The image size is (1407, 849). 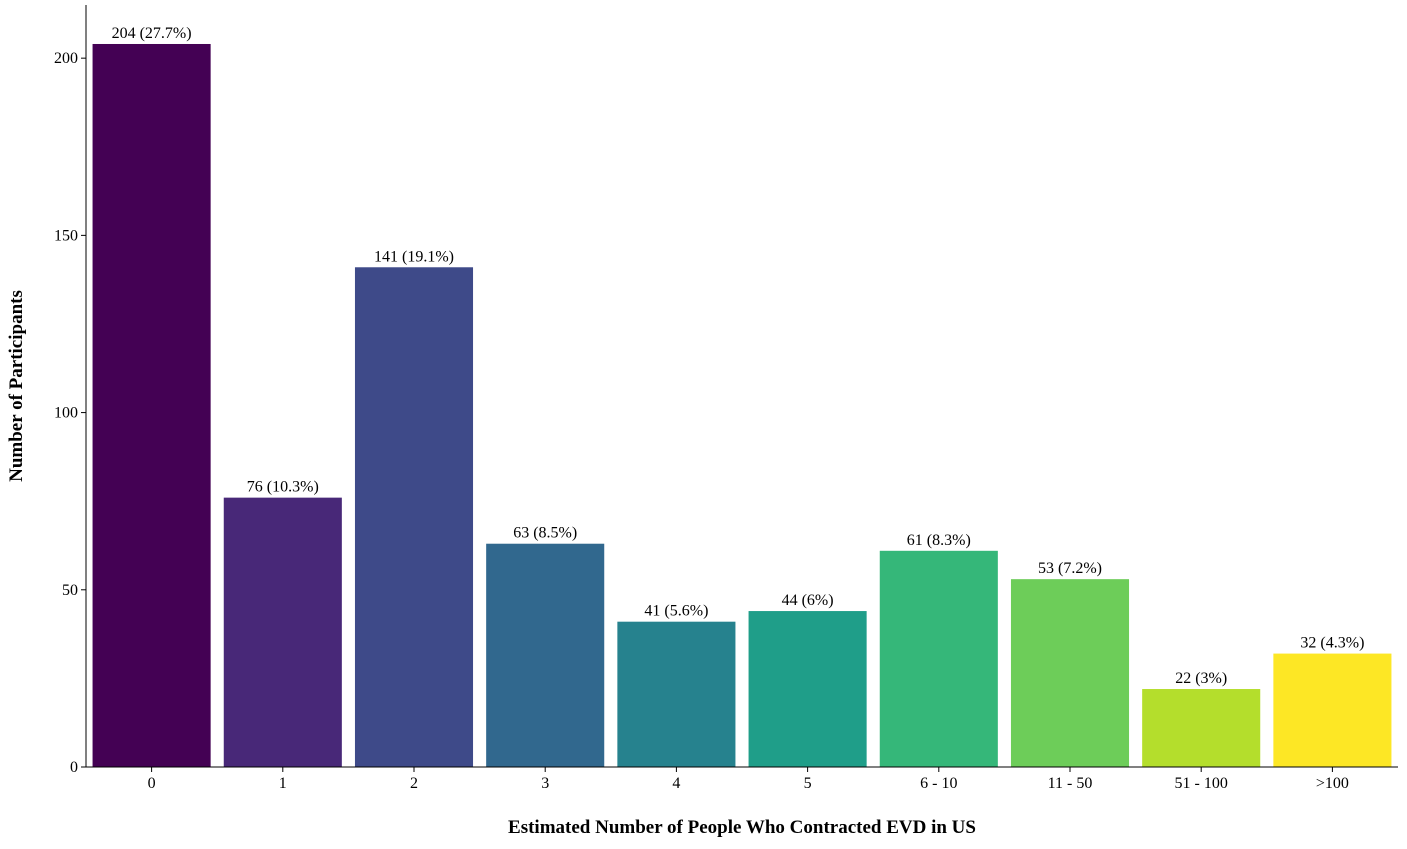 I want to click on x-tick-label-1: 1, so click(x=283, y=783).